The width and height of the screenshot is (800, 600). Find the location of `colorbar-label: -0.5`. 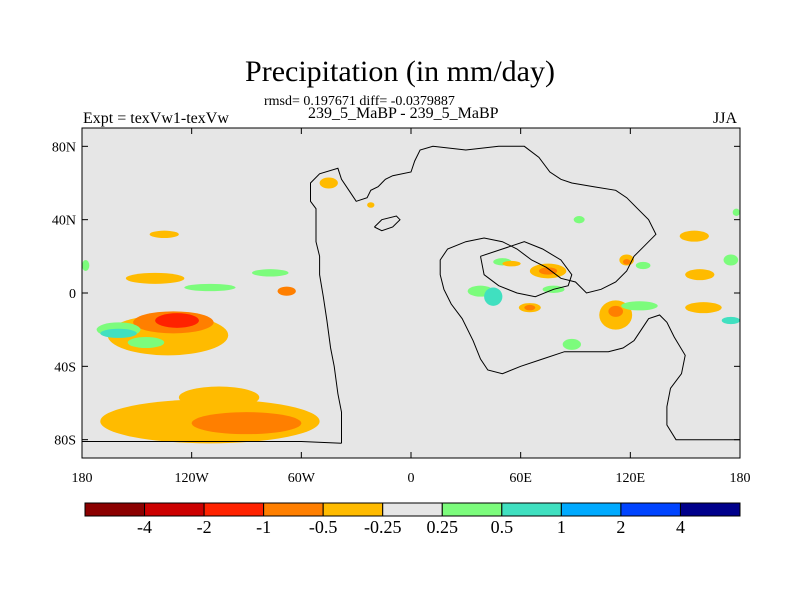

colorbar-label: -0.5 is located at coordinates (323, 527).